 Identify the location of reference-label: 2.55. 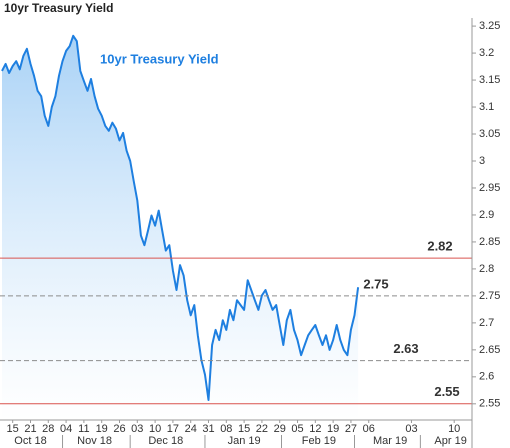
(446, 391).